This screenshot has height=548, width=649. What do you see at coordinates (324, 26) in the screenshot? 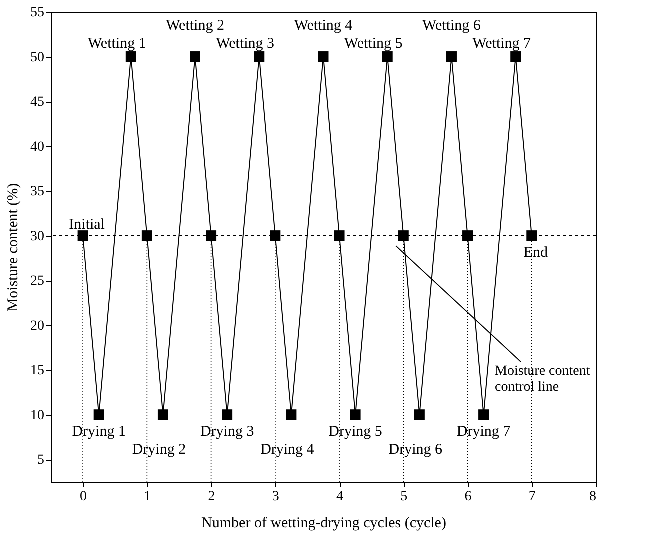
I see `annotation: Wetting 4` at bounding box center [324, 26].